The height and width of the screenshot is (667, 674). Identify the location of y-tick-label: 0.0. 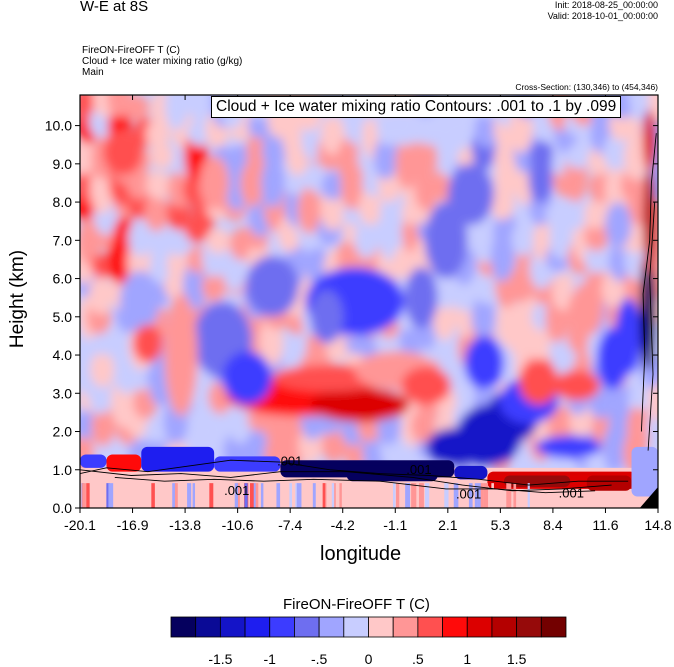
(63, 508).